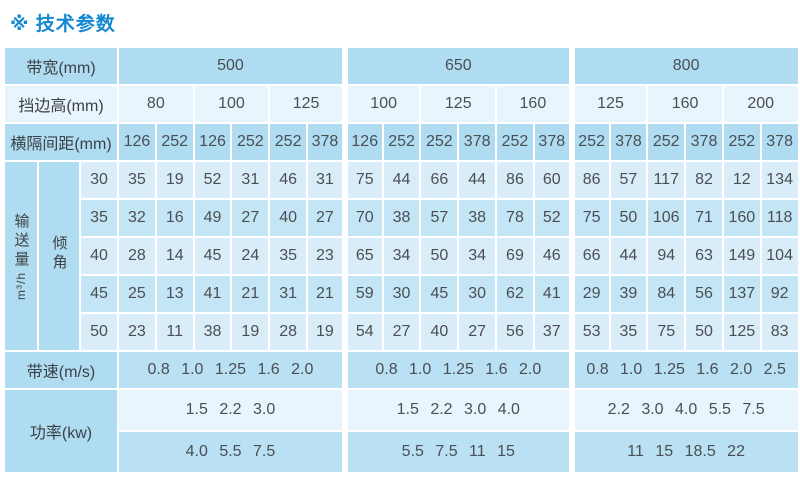 The image size is (800, 488). I want to click on power-values: 11 15 18.5 22, so click(684, 452).